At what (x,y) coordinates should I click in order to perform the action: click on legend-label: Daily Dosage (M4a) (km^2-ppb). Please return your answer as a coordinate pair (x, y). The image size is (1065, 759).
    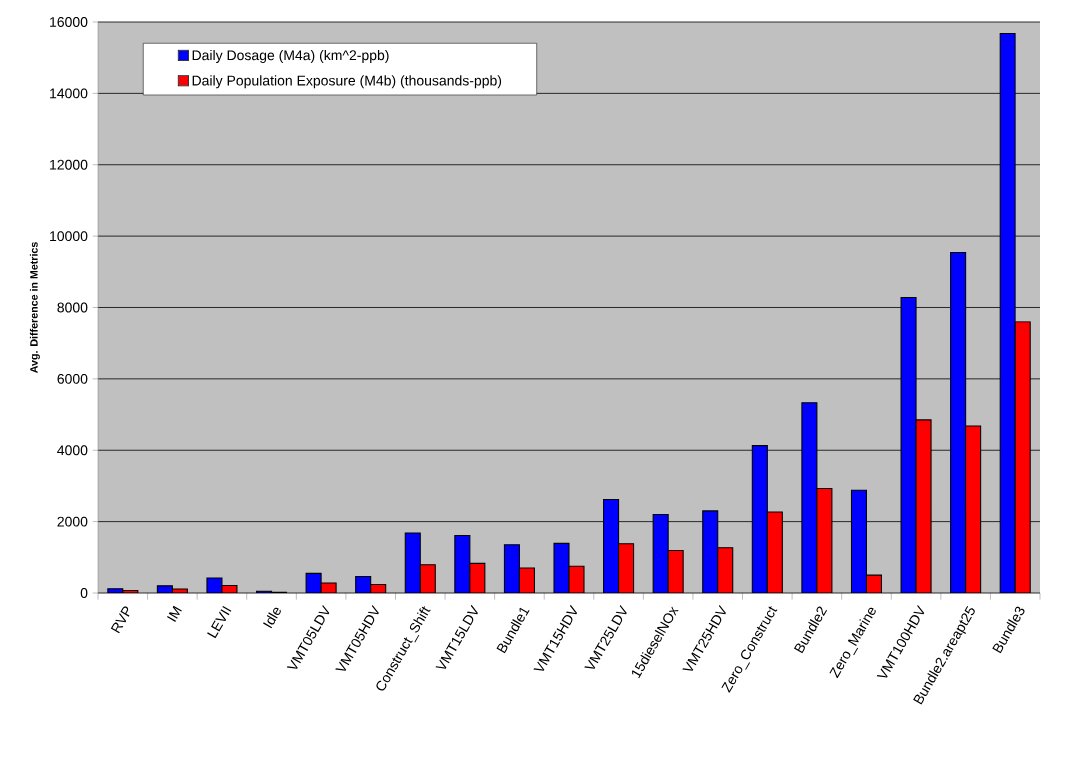
    Looking at the image, I should click on (290, 56).